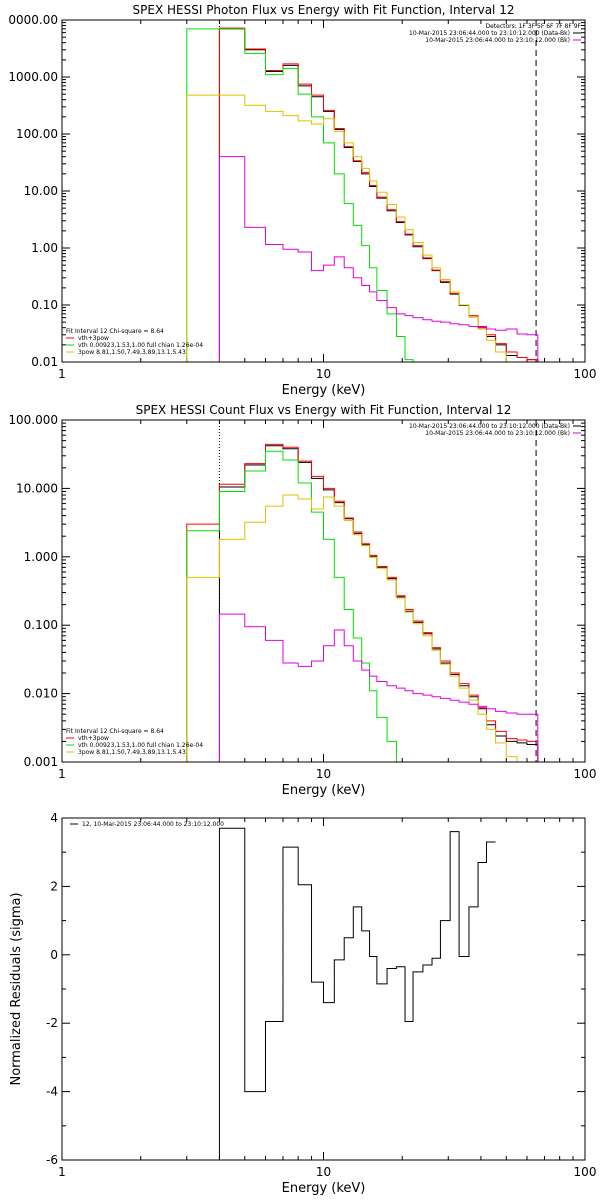  I want to click on y-axis-label: Normalized Residuals (sigma), so click(16, 988).